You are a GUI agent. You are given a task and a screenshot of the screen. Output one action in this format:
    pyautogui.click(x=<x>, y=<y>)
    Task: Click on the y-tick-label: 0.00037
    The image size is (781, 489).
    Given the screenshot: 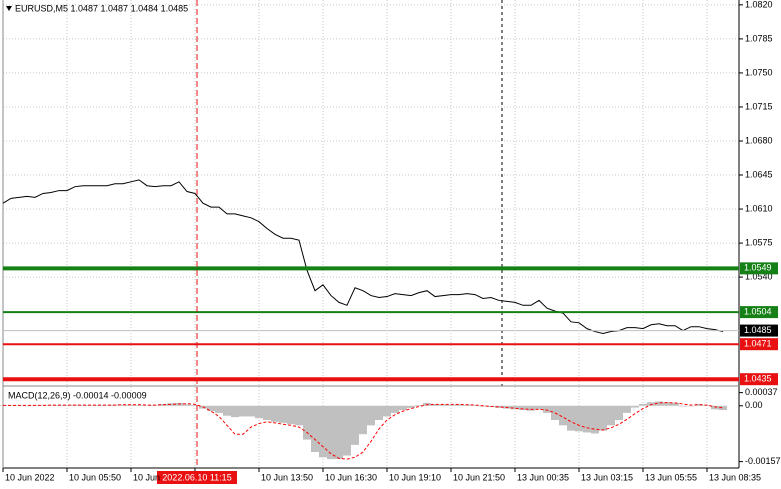 What is the action you would take?
    pyautogui.click(x=761, y=392)
    